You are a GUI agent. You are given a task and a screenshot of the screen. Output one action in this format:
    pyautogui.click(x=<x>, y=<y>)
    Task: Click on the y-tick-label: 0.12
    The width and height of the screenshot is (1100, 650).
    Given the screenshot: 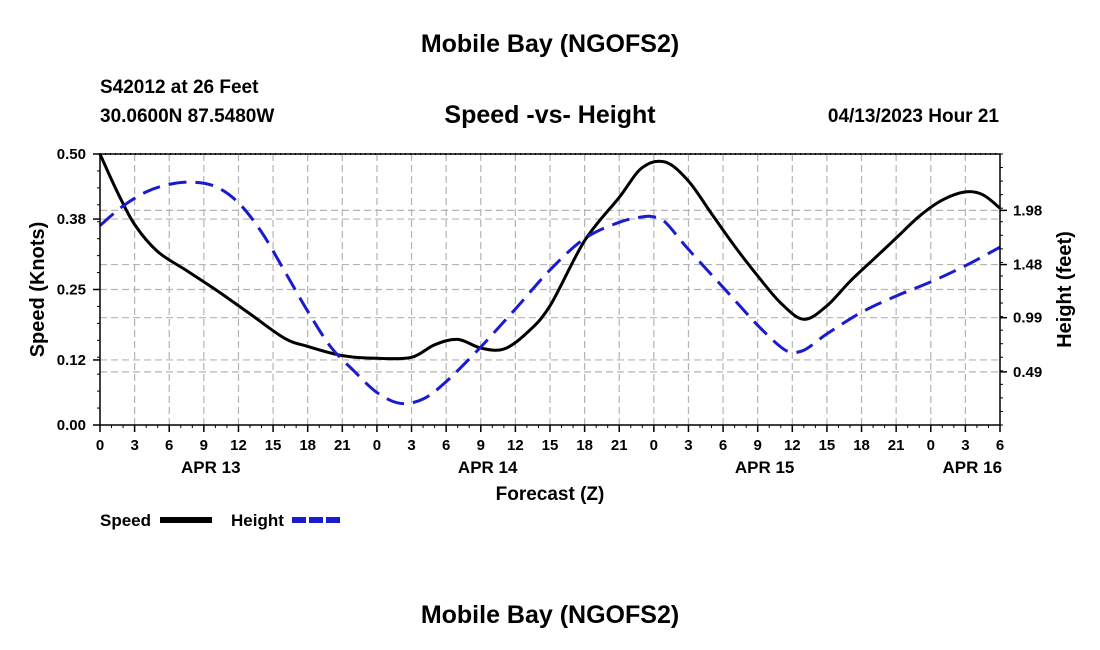 What is the action you would take?
    pyautogui.click(x=71, y=360)
    